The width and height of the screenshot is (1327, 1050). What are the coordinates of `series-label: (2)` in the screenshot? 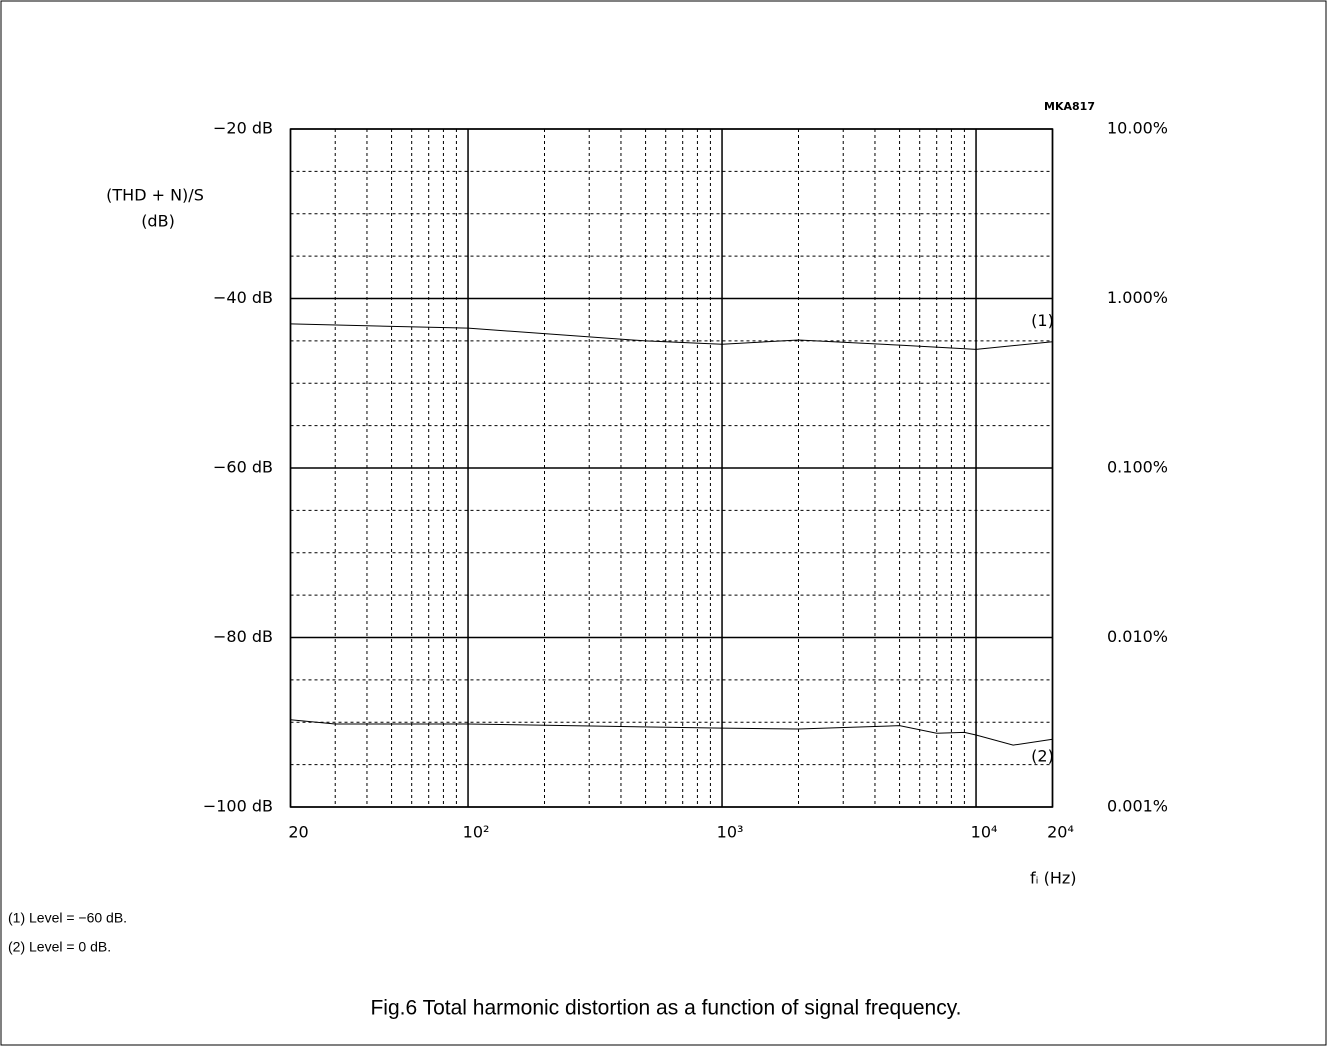 It's located at (1042, 756).